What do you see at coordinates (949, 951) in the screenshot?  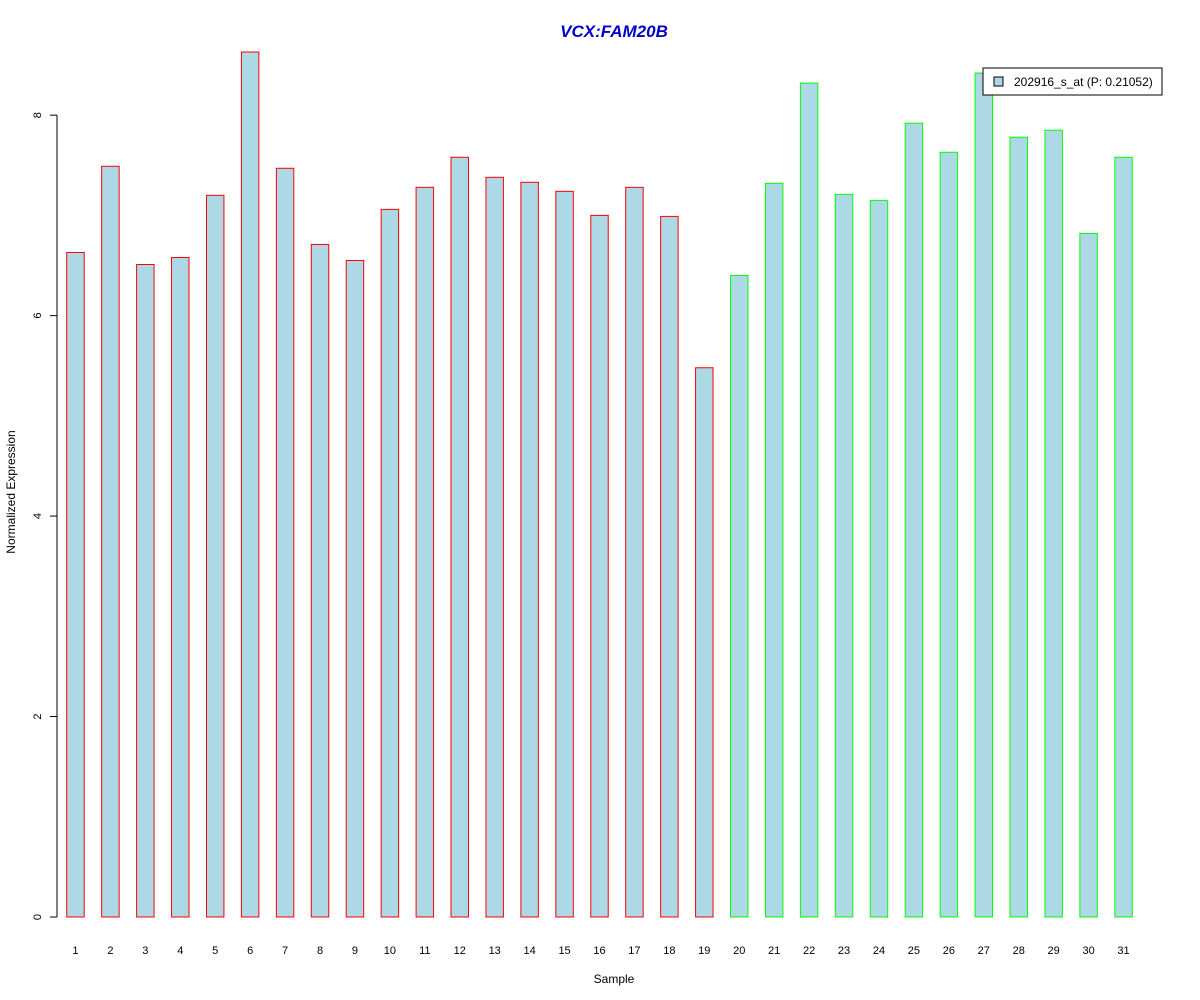 I see `x-tick-label: 26` at bounding box center [949, 951].